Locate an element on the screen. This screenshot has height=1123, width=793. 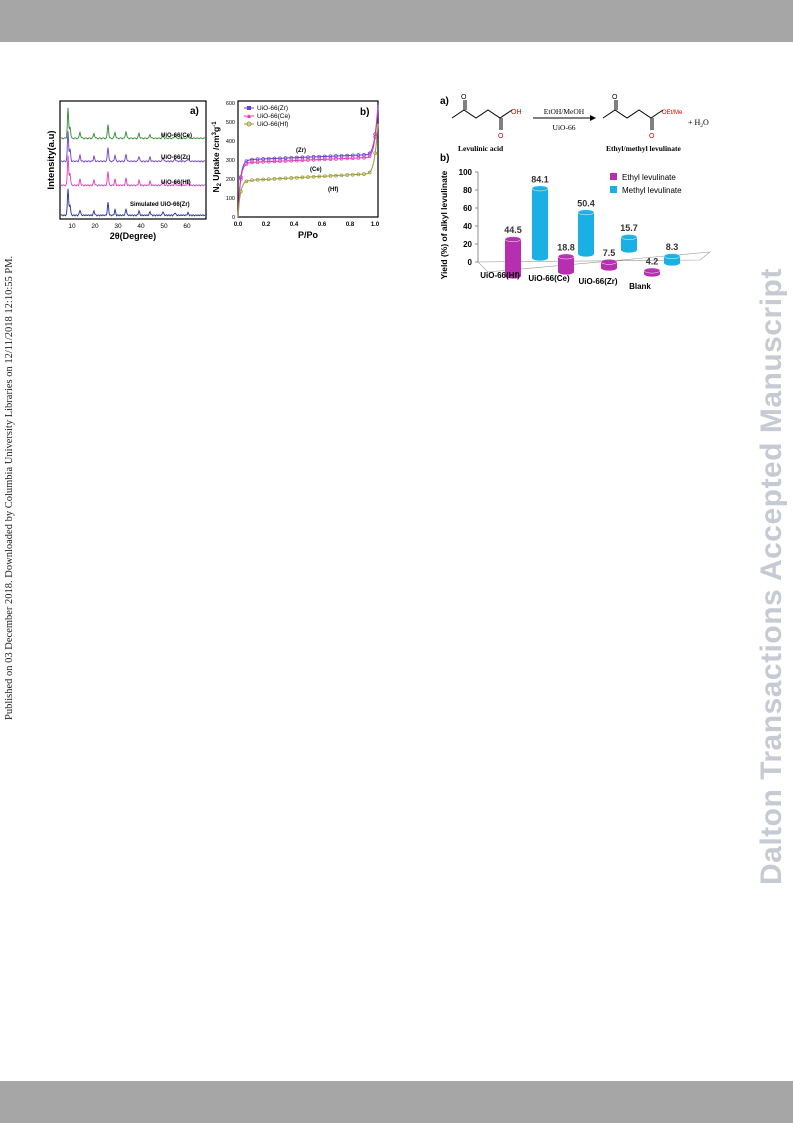
chart-yticks: 0 20 40 60 80 100 is located at coordinates (468, 217).